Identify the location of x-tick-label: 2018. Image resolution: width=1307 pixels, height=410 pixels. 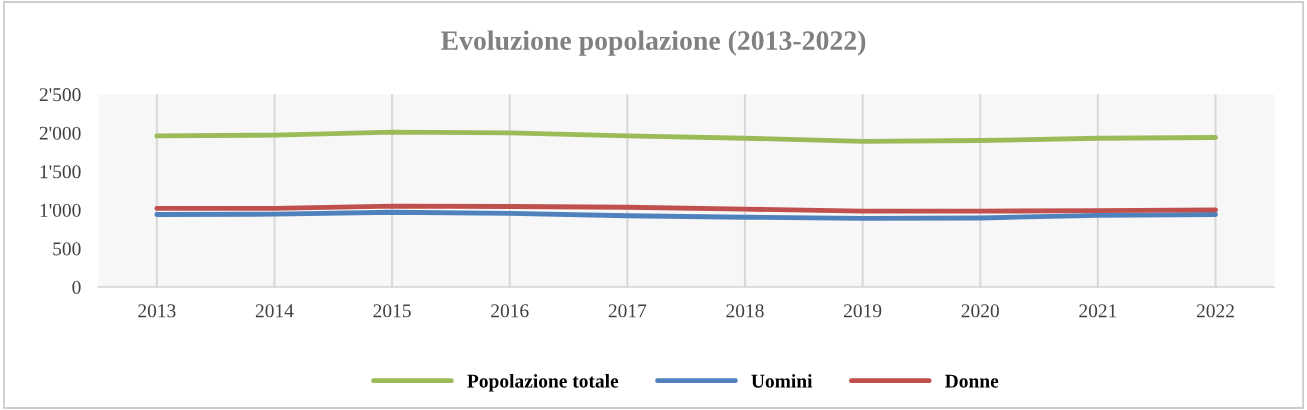
(745, 311).